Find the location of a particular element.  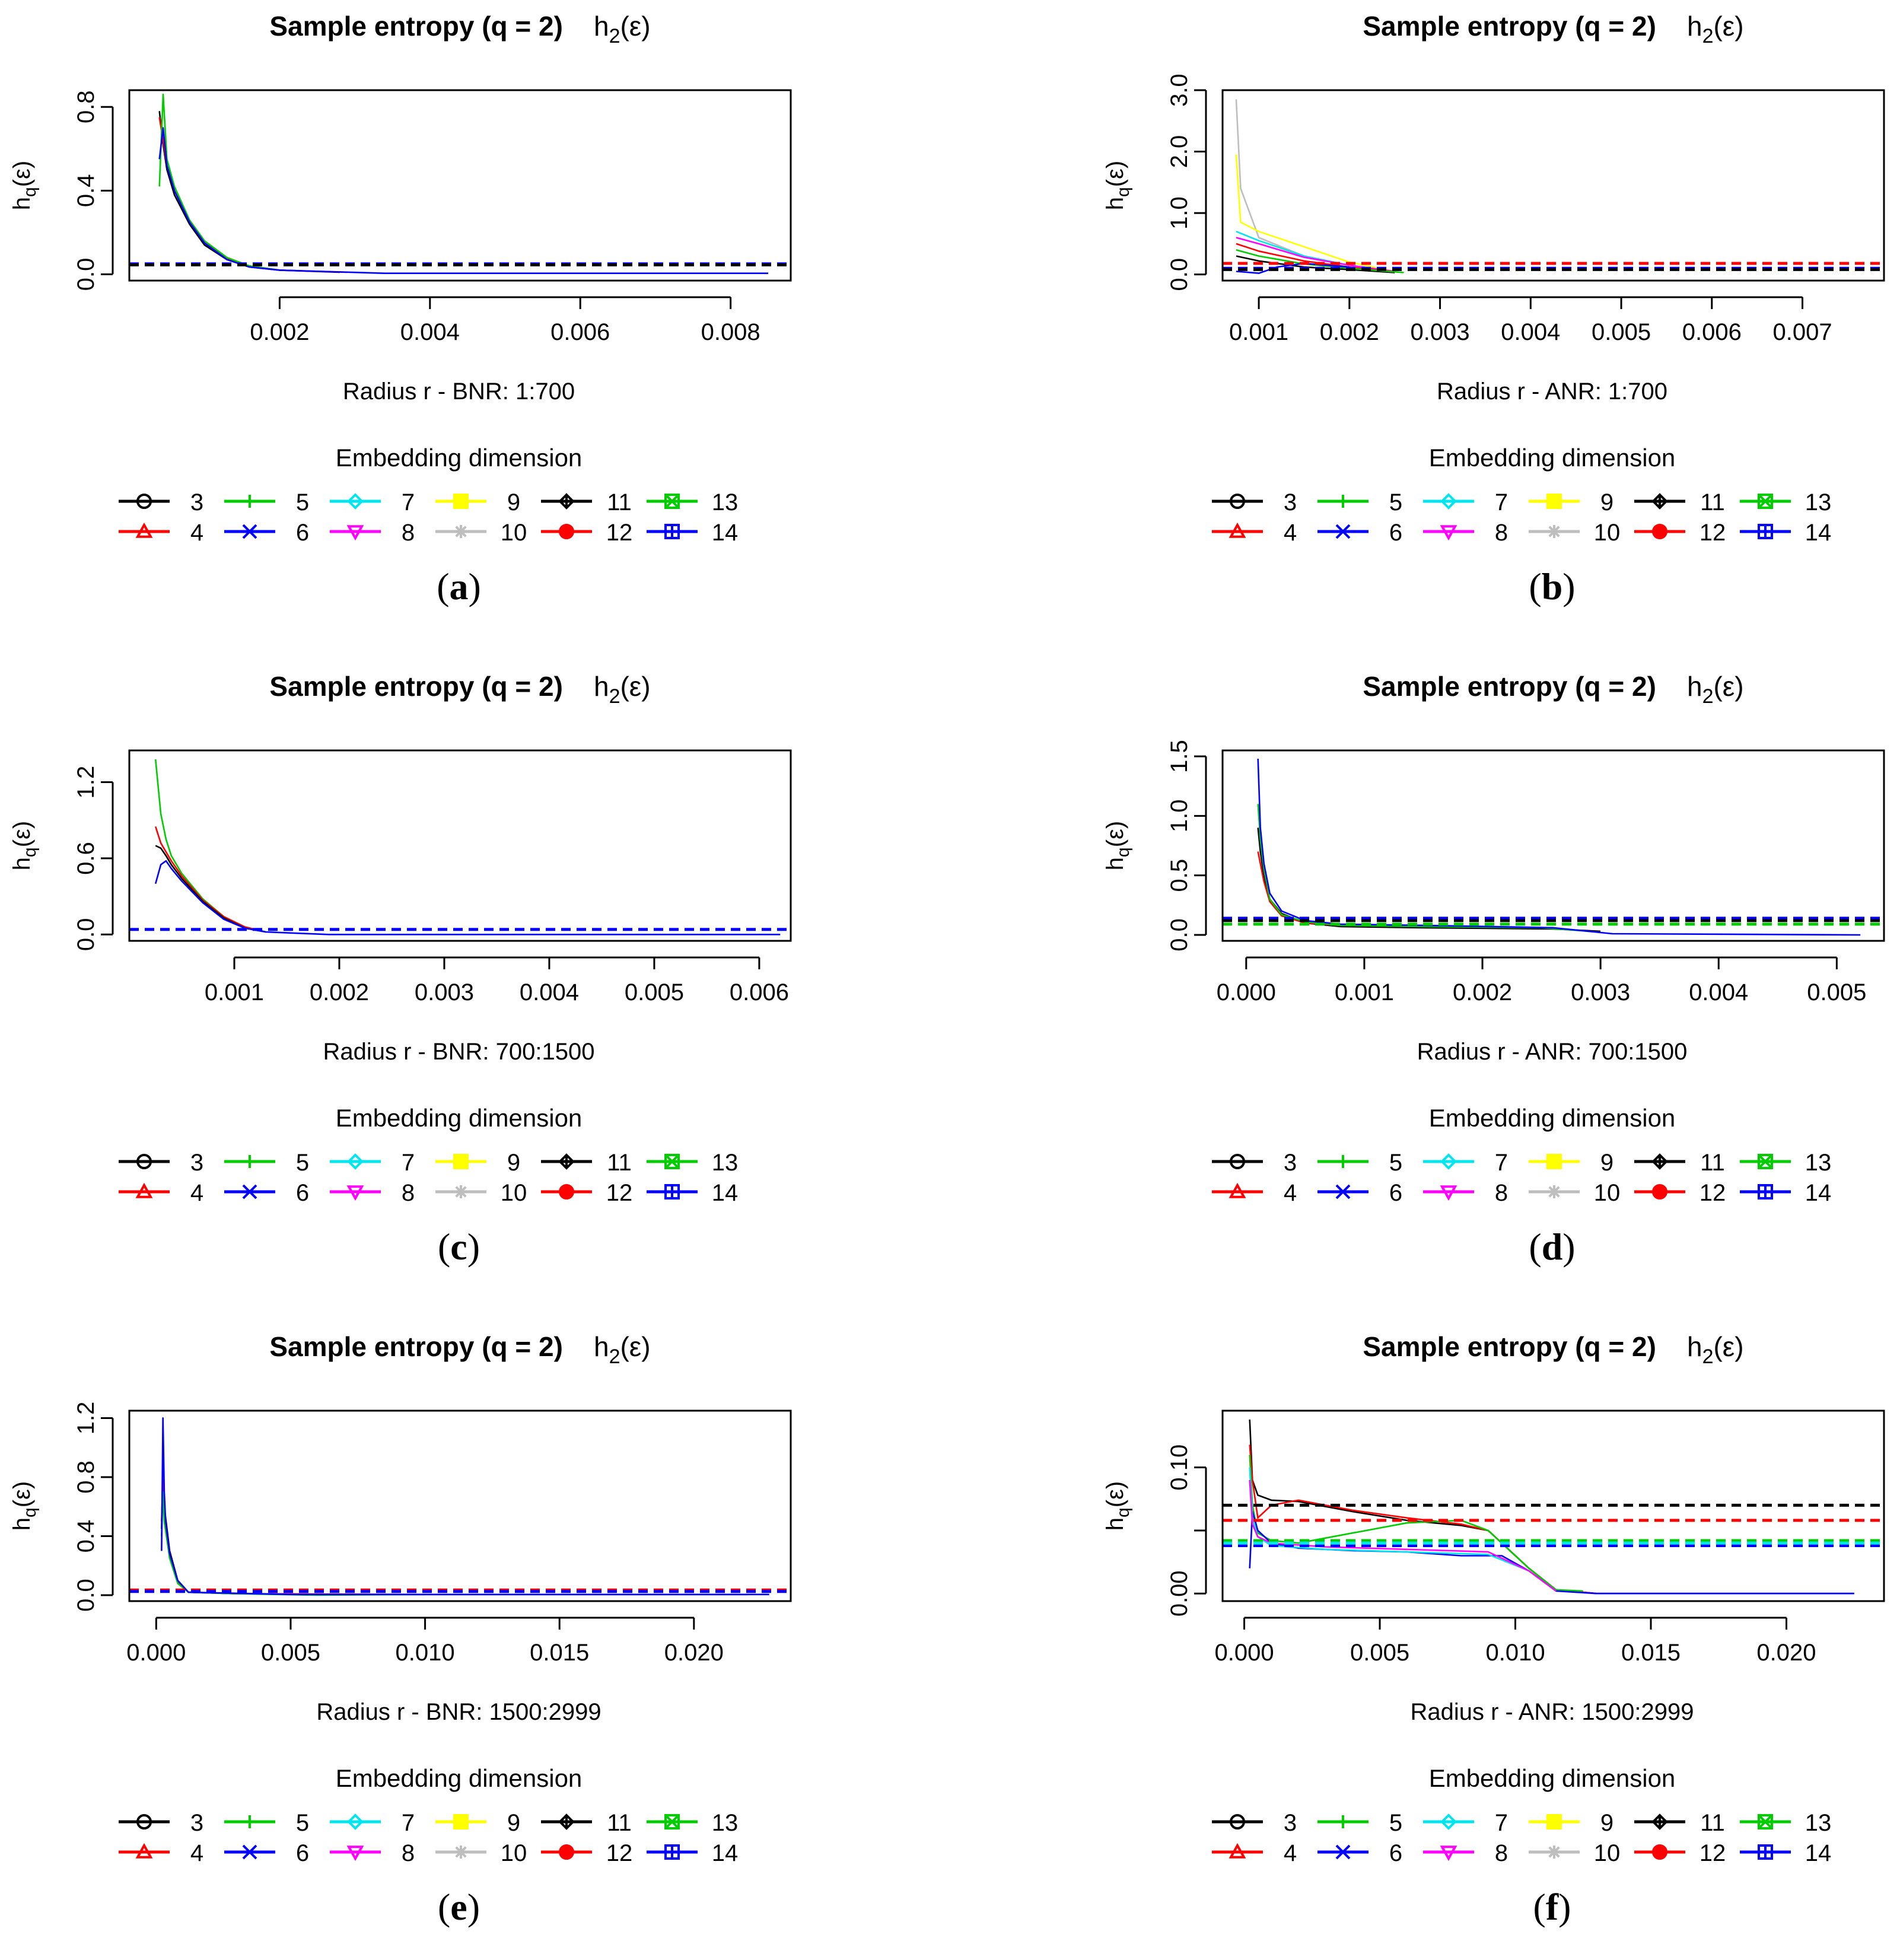

x-tick-label: 0.010 is located at coordinates (425, 1653).